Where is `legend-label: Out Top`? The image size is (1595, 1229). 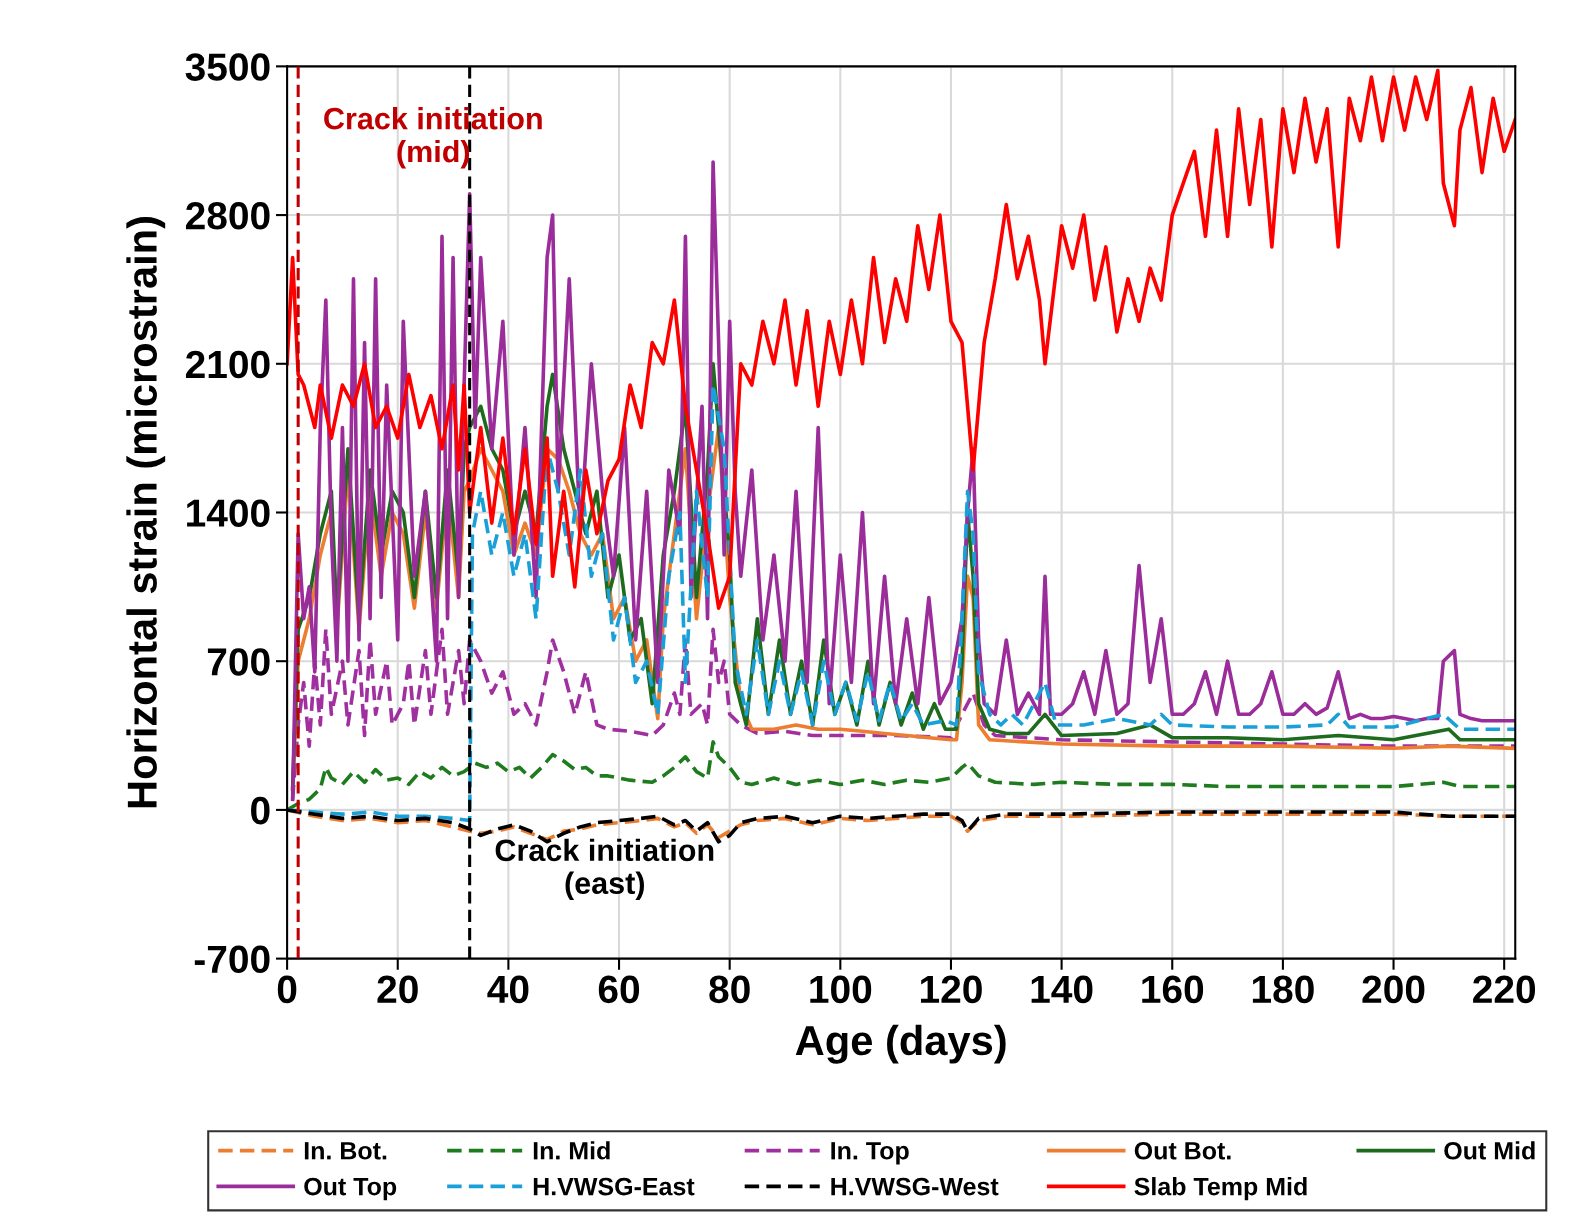 legend-label: Out Top is located at coordinates (350, 1189).